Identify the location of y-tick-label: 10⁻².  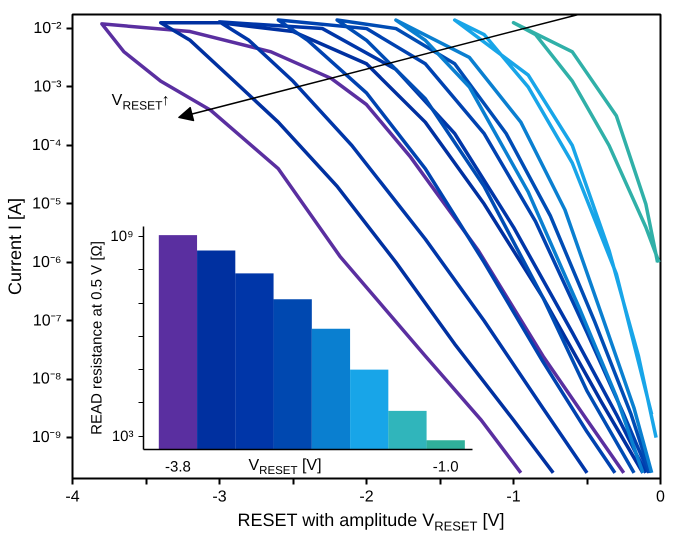
(47, 29).